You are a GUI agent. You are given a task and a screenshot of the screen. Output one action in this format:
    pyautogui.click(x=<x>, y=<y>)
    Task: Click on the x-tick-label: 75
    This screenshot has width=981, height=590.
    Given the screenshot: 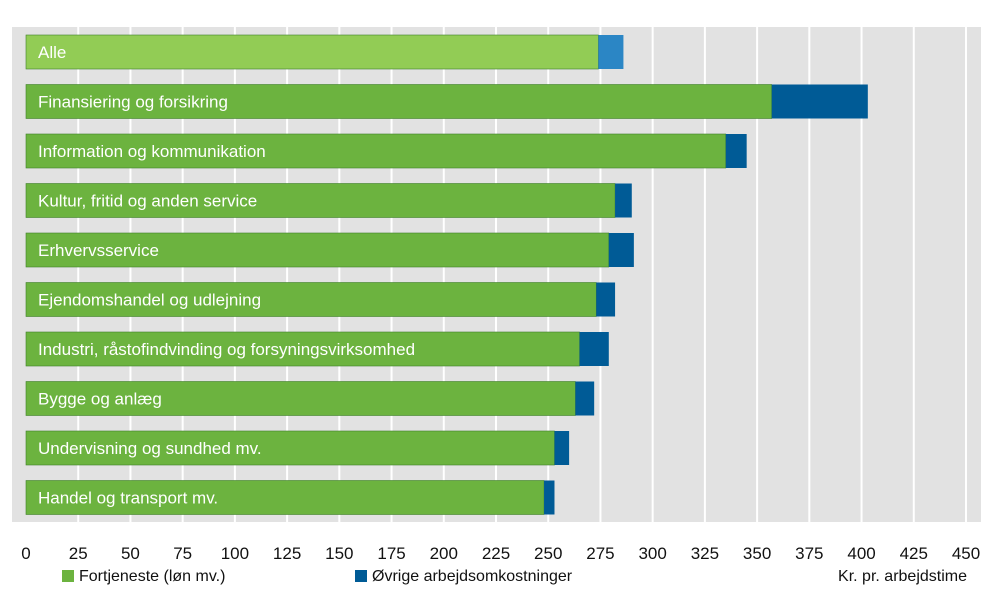 What is the action you would take?
    pyautogui.click(x=182, y=553)
    